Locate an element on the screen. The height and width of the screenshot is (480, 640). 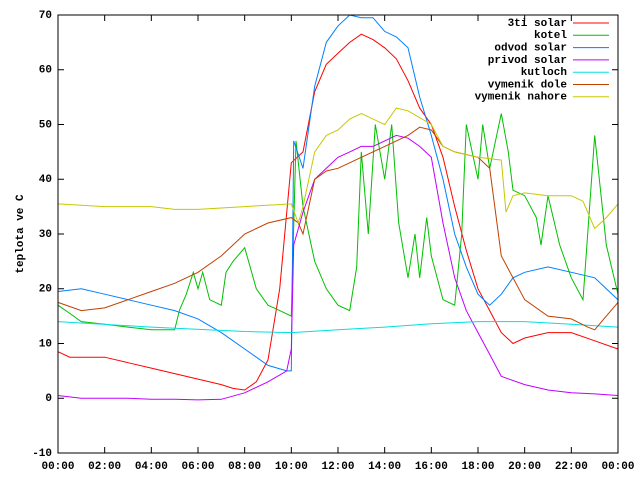
y-tick-label: 70 is located at coordinates (45, 16).